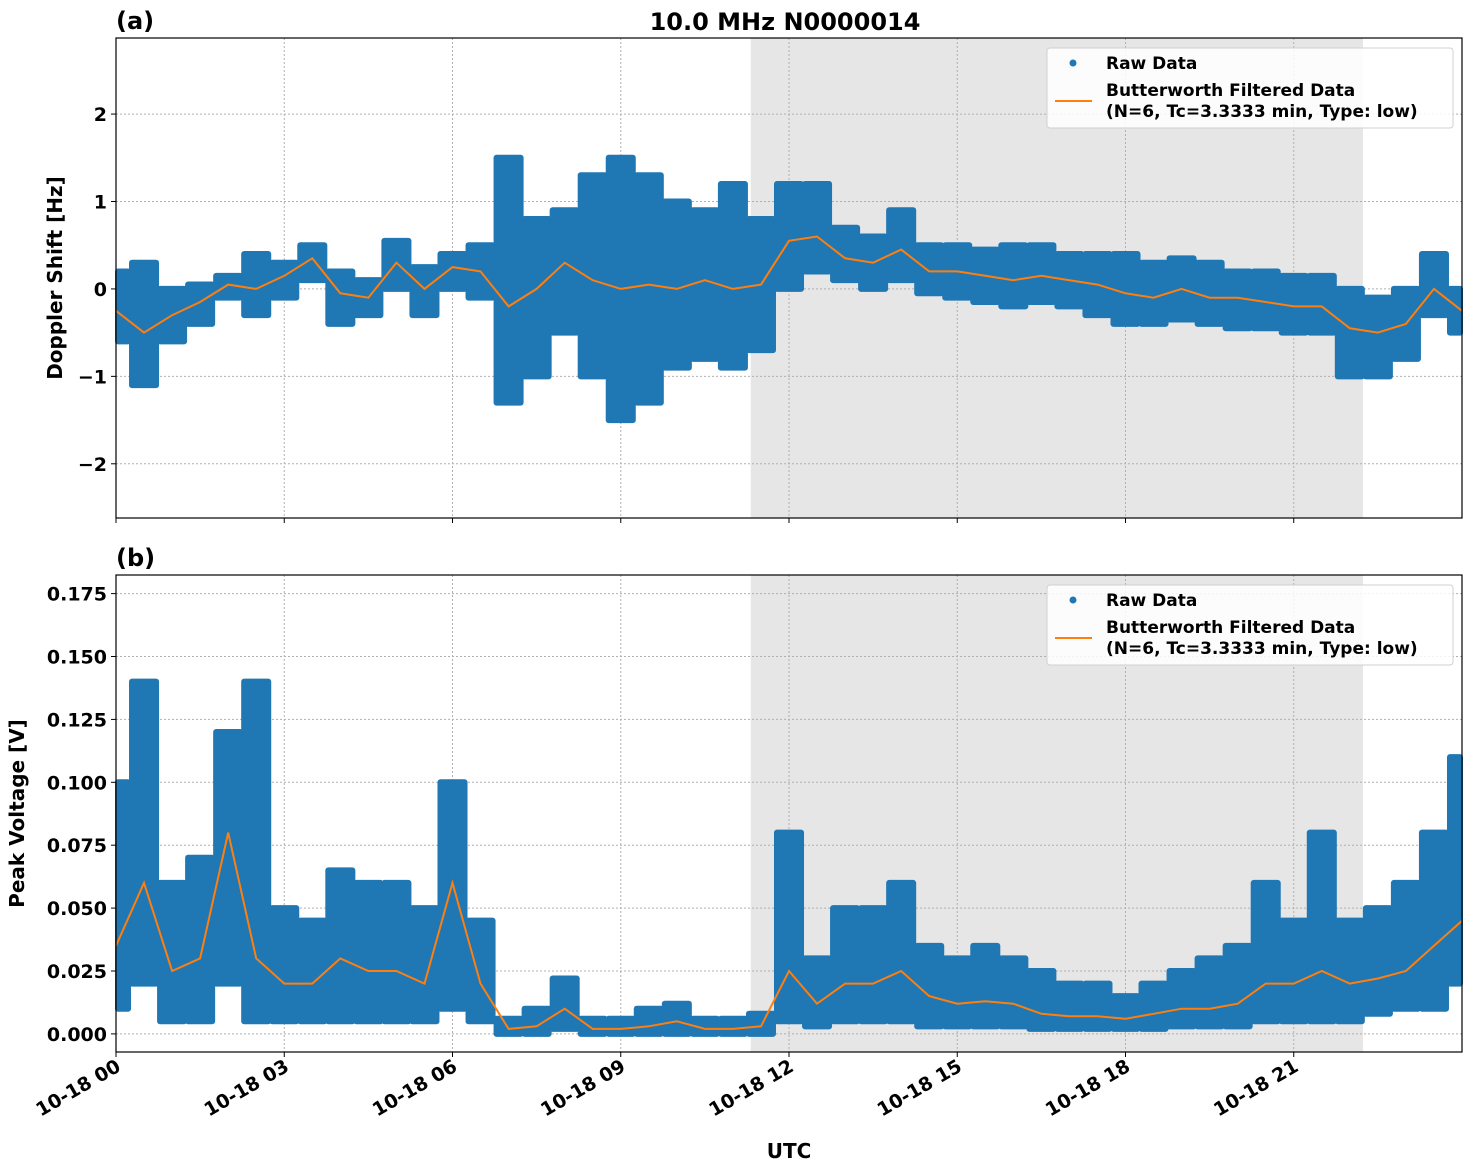  I want to click on y-tick-label: 0.000, so click(77, 1035).